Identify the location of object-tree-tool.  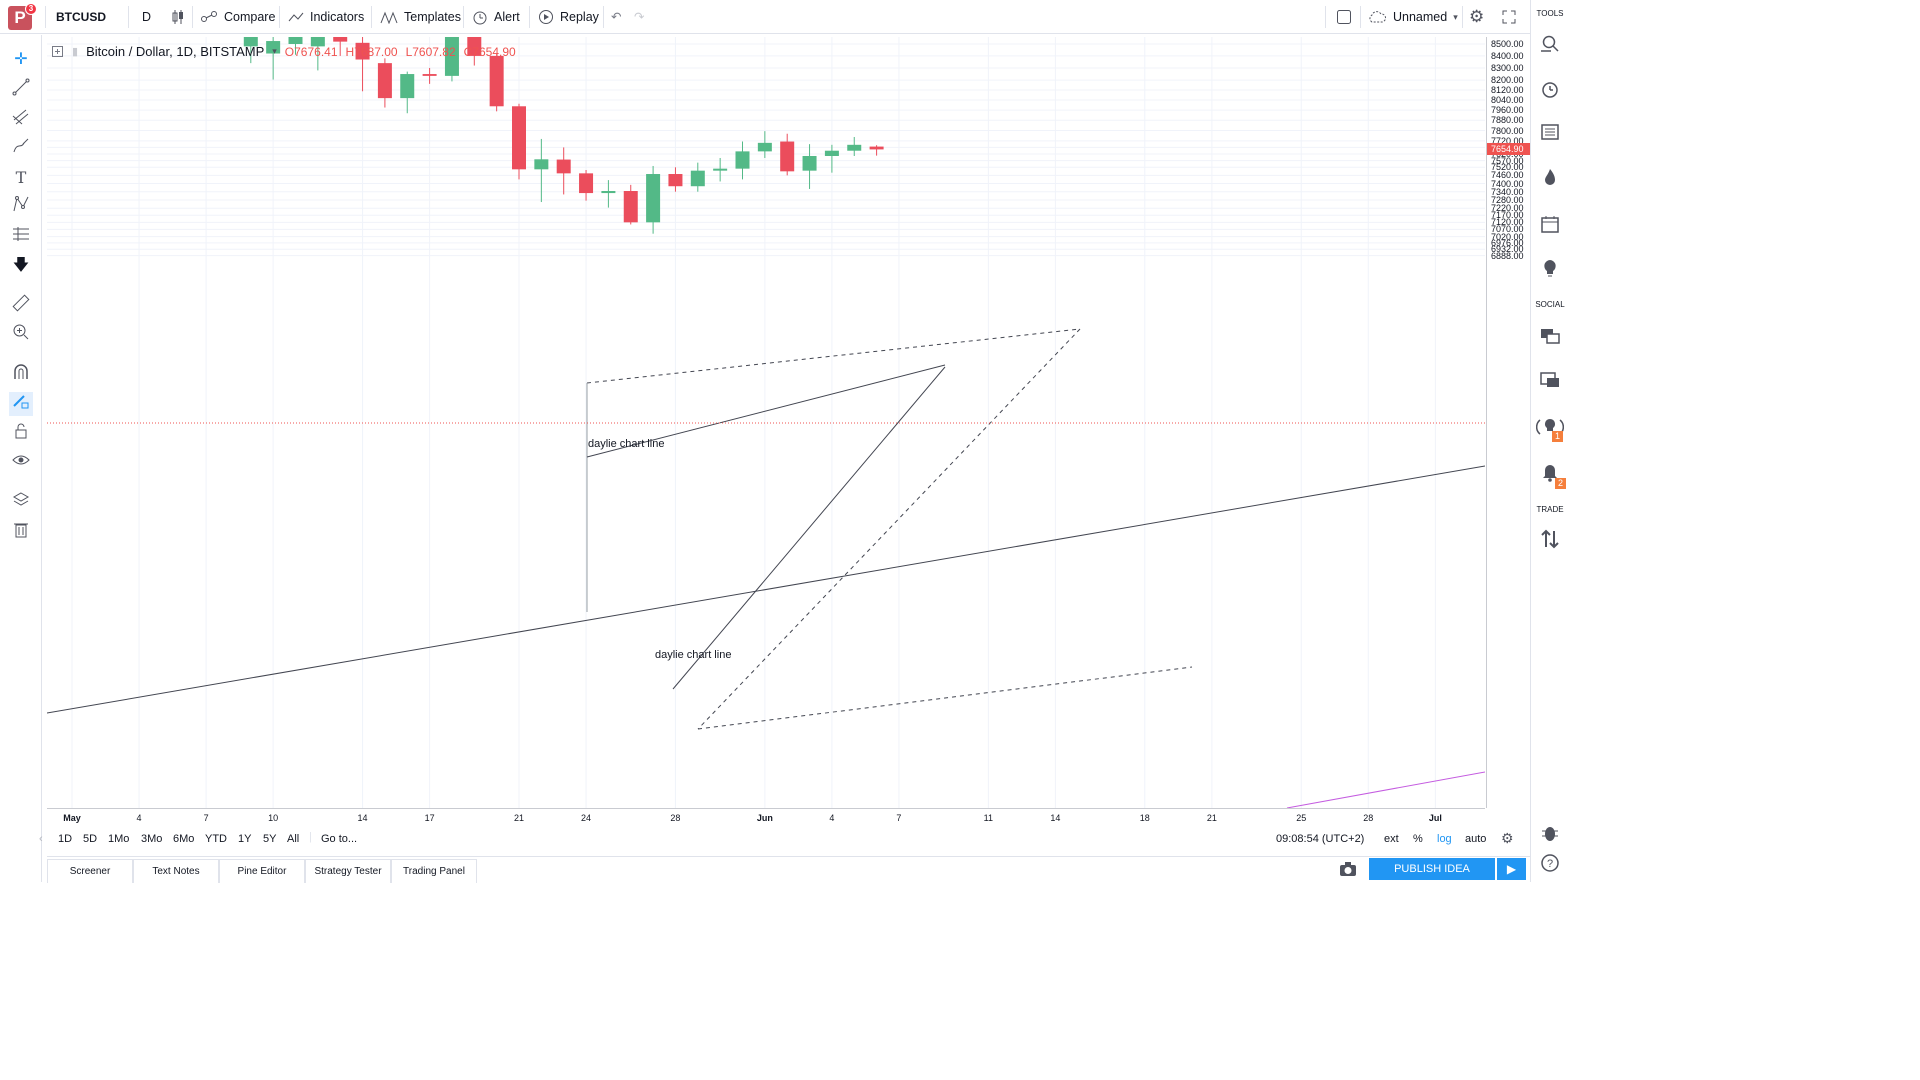
(21, 503).